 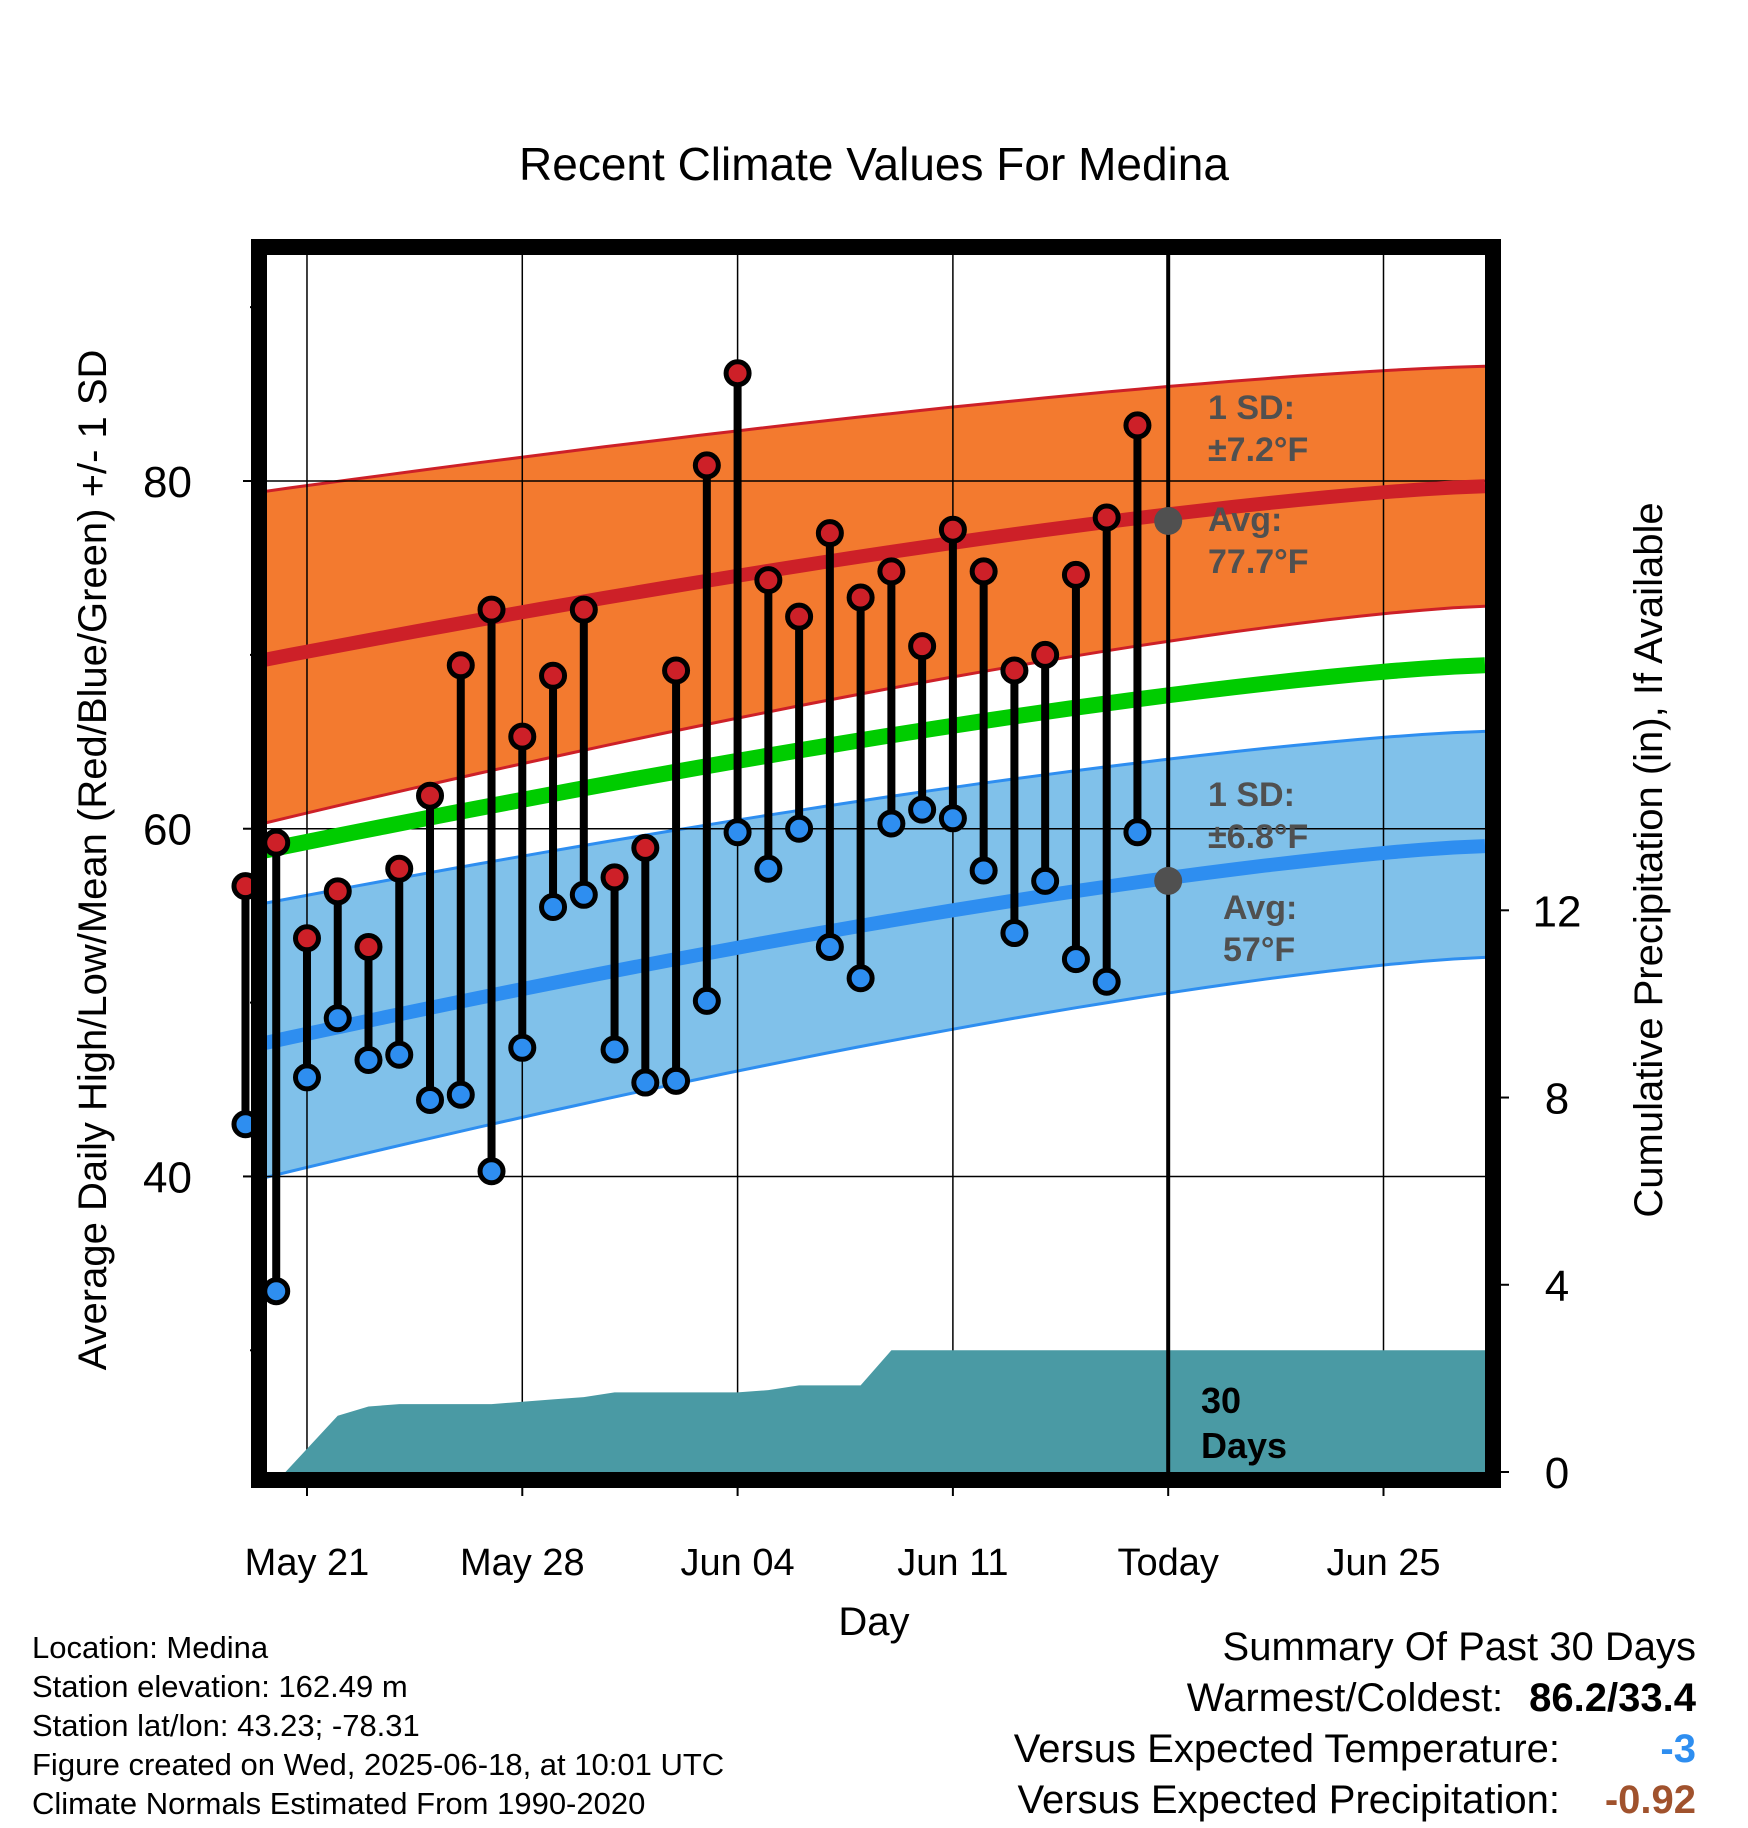 What do you see at coordinates (1612, 1698) in the screenshot?
I see `warm-cold-value: 86.2/33.4` at bounding box center [1612, 1698].